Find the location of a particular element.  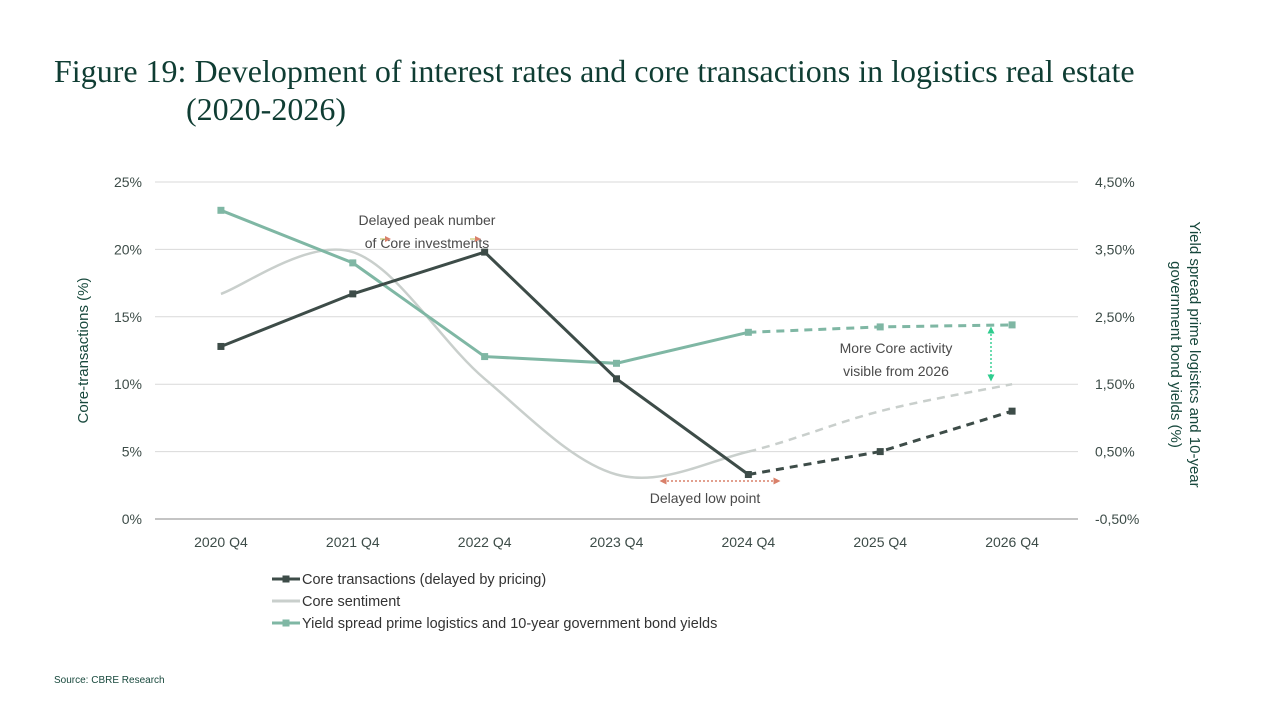

annotation-low: Delayed low point is located at coordinates (705, 498).